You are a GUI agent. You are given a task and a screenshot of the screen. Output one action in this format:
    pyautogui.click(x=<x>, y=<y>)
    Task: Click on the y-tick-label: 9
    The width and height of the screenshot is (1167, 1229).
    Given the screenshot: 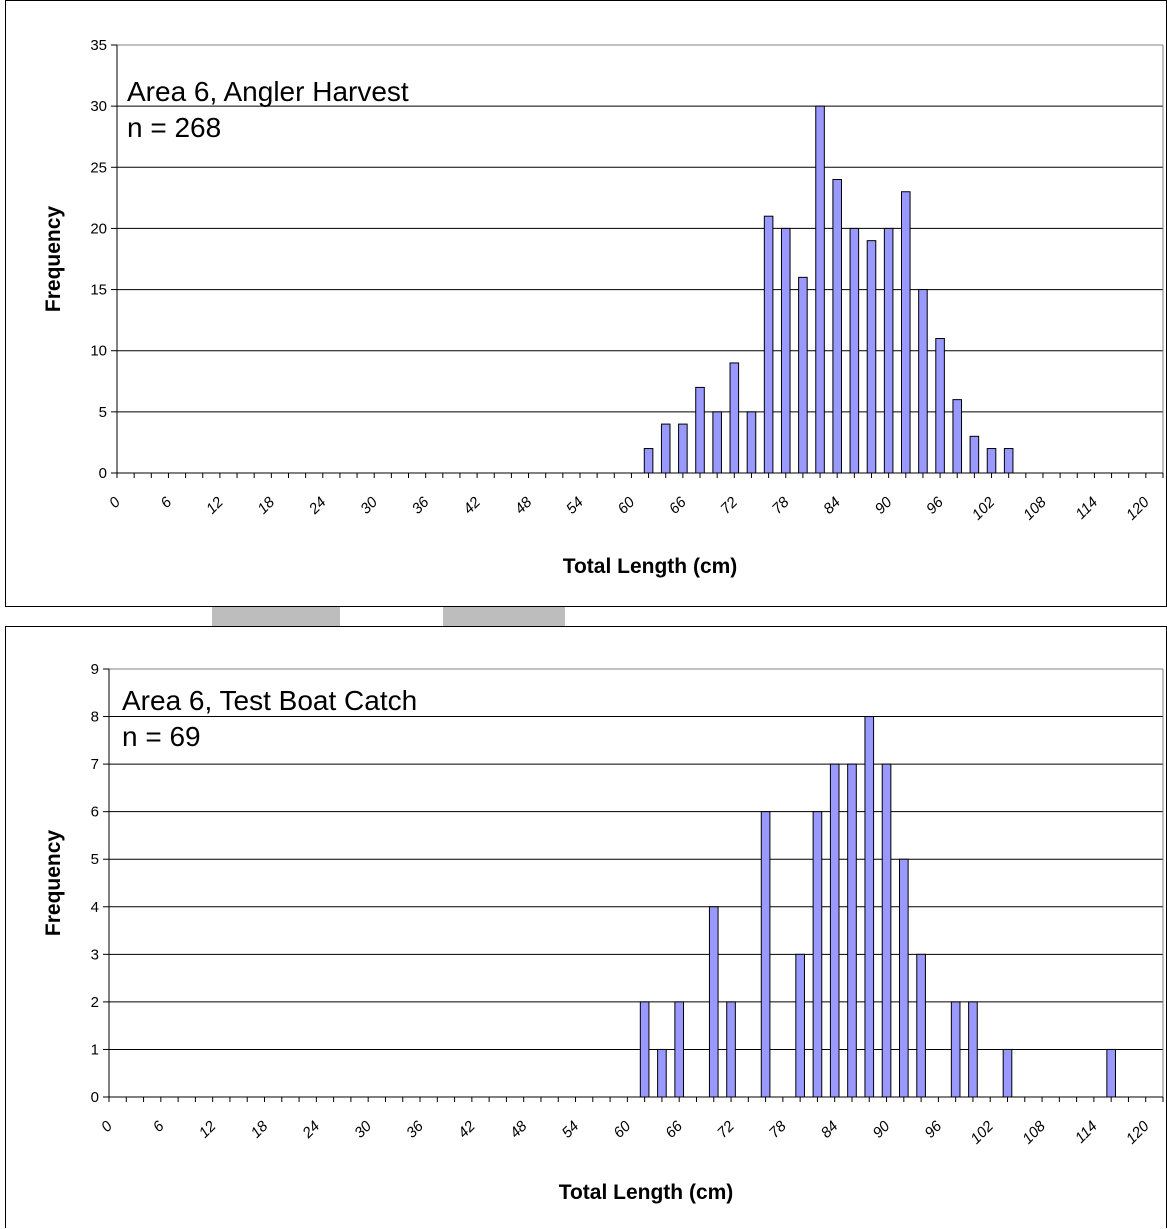 What is the action you would take?
    pyautogui.click(x=95, y=669)
    